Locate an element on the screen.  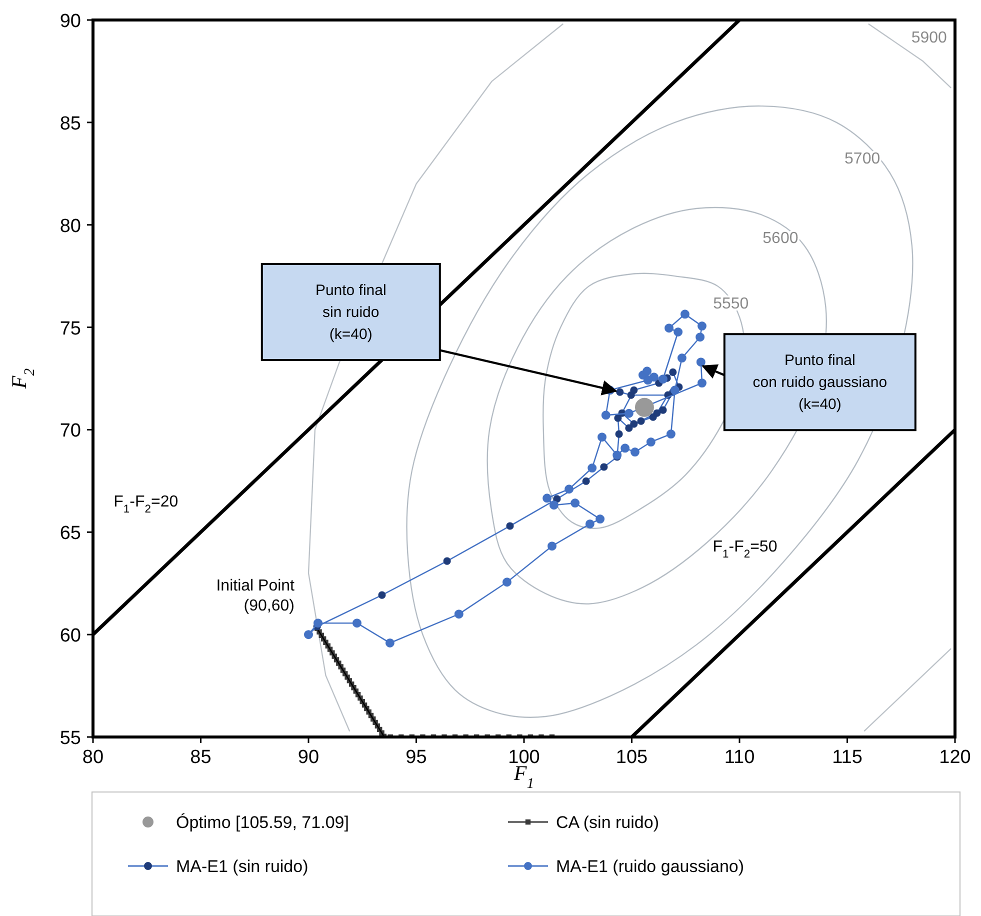
legend-label: CA (sin ruido) is located at coordinates (607, 822).